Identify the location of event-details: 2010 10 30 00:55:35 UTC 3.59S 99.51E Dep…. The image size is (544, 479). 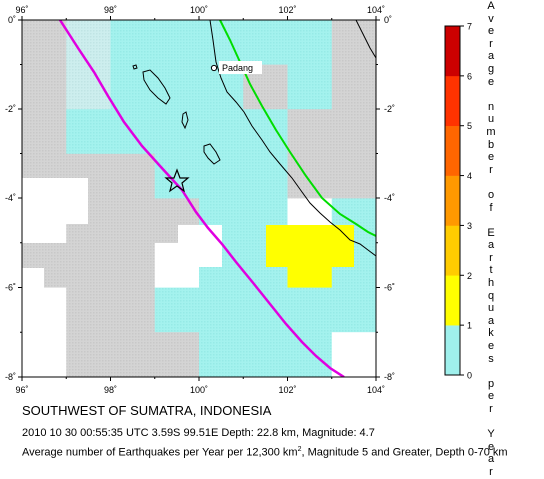
(198, 433).